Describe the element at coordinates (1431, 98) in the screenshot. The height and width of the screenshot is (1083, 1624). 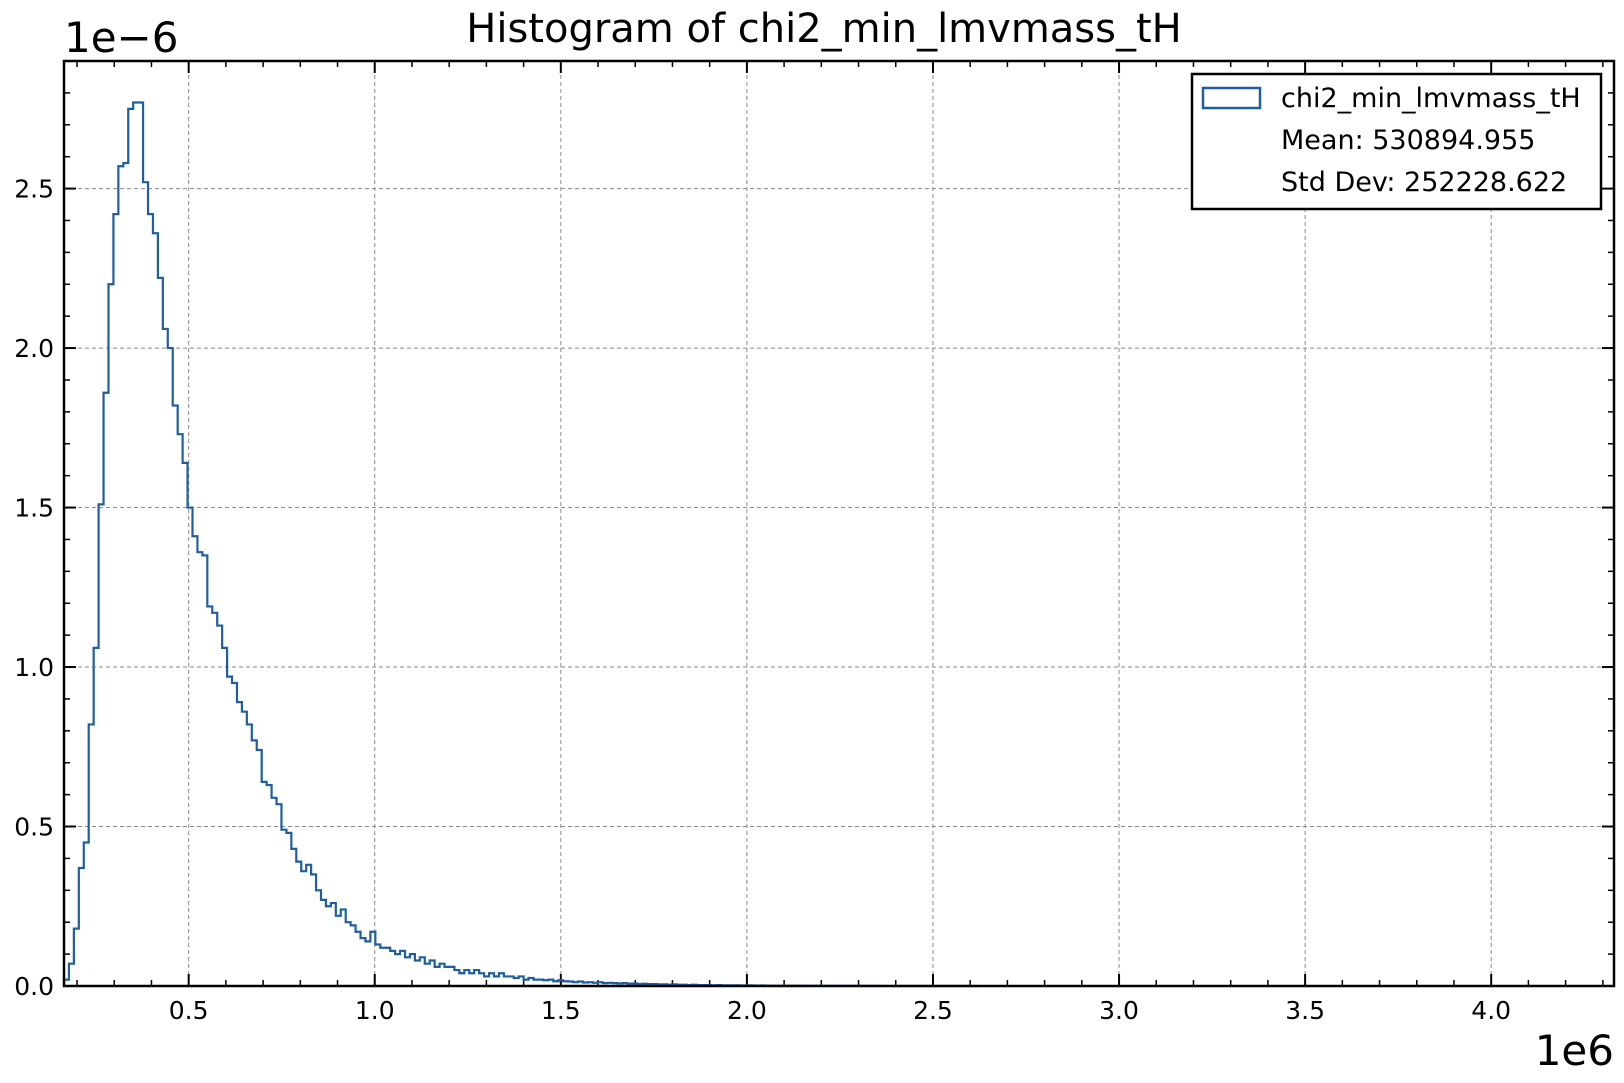
I see `legend-entry-series: chi2_min_lmvmass_tH` at that location.